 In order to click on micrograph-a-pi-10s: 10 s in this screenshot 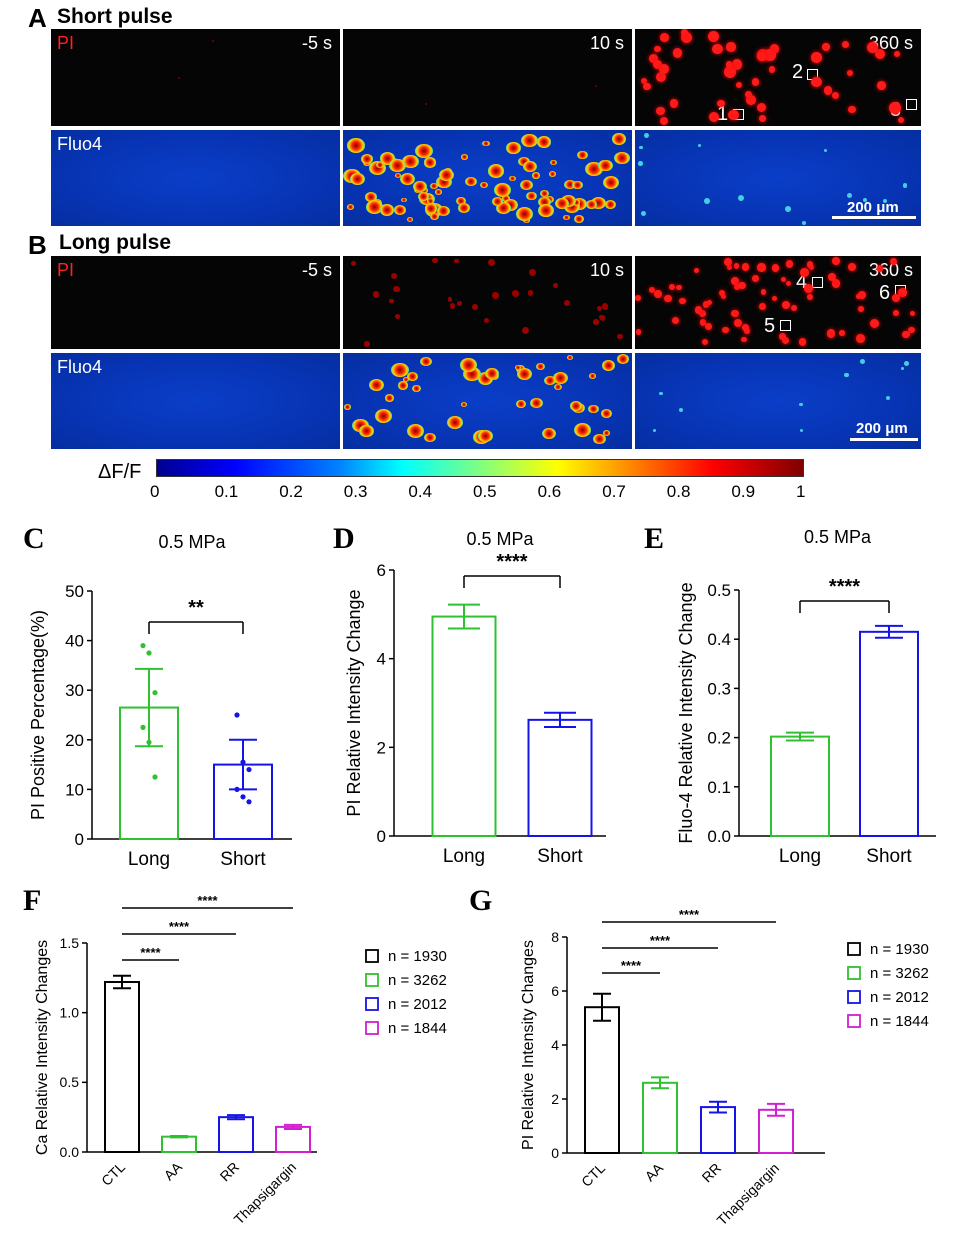, I will do `click(487, 77)`.